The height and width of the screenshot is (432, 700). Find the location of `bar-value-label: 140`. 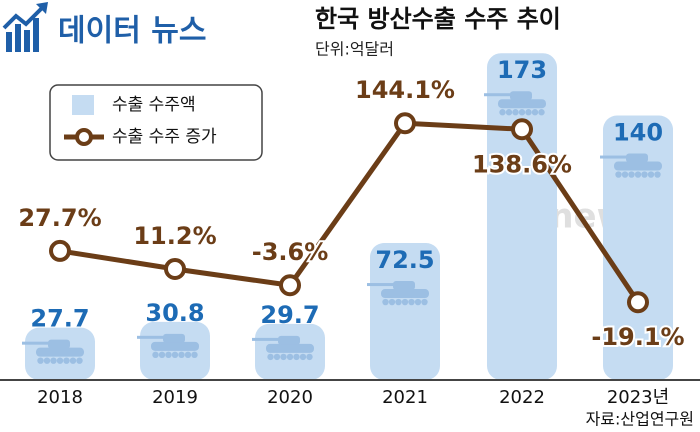

bar-value-label: 140 is located at coordinates (638, 133).